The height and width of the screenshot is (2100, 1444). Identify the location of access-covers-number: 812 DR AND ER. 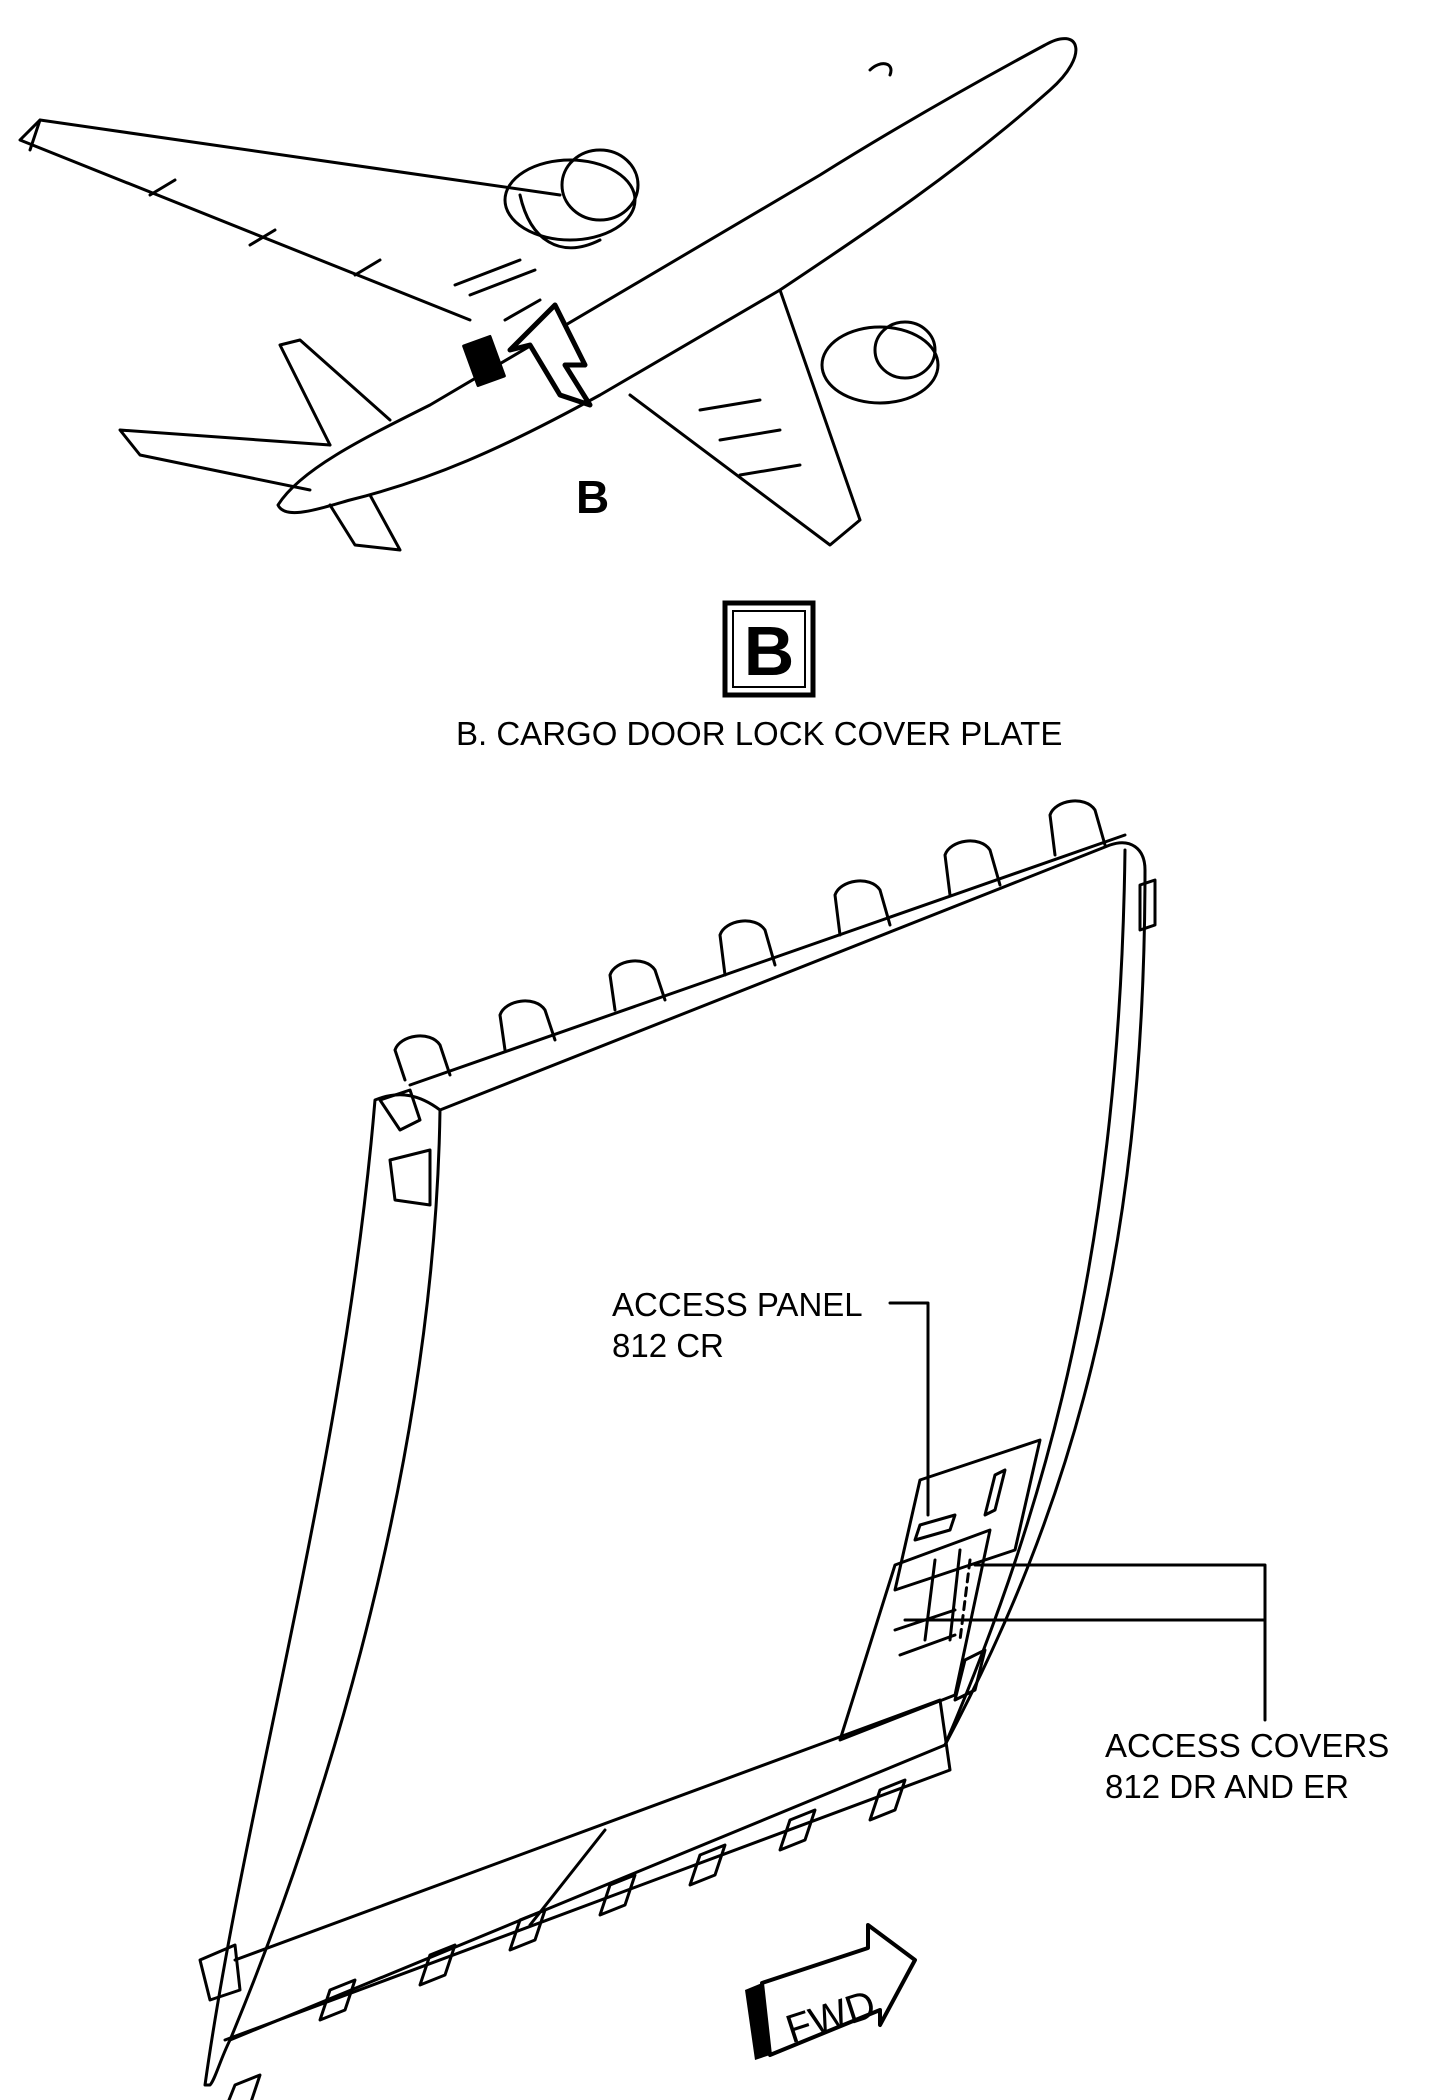
(1227, 1786).